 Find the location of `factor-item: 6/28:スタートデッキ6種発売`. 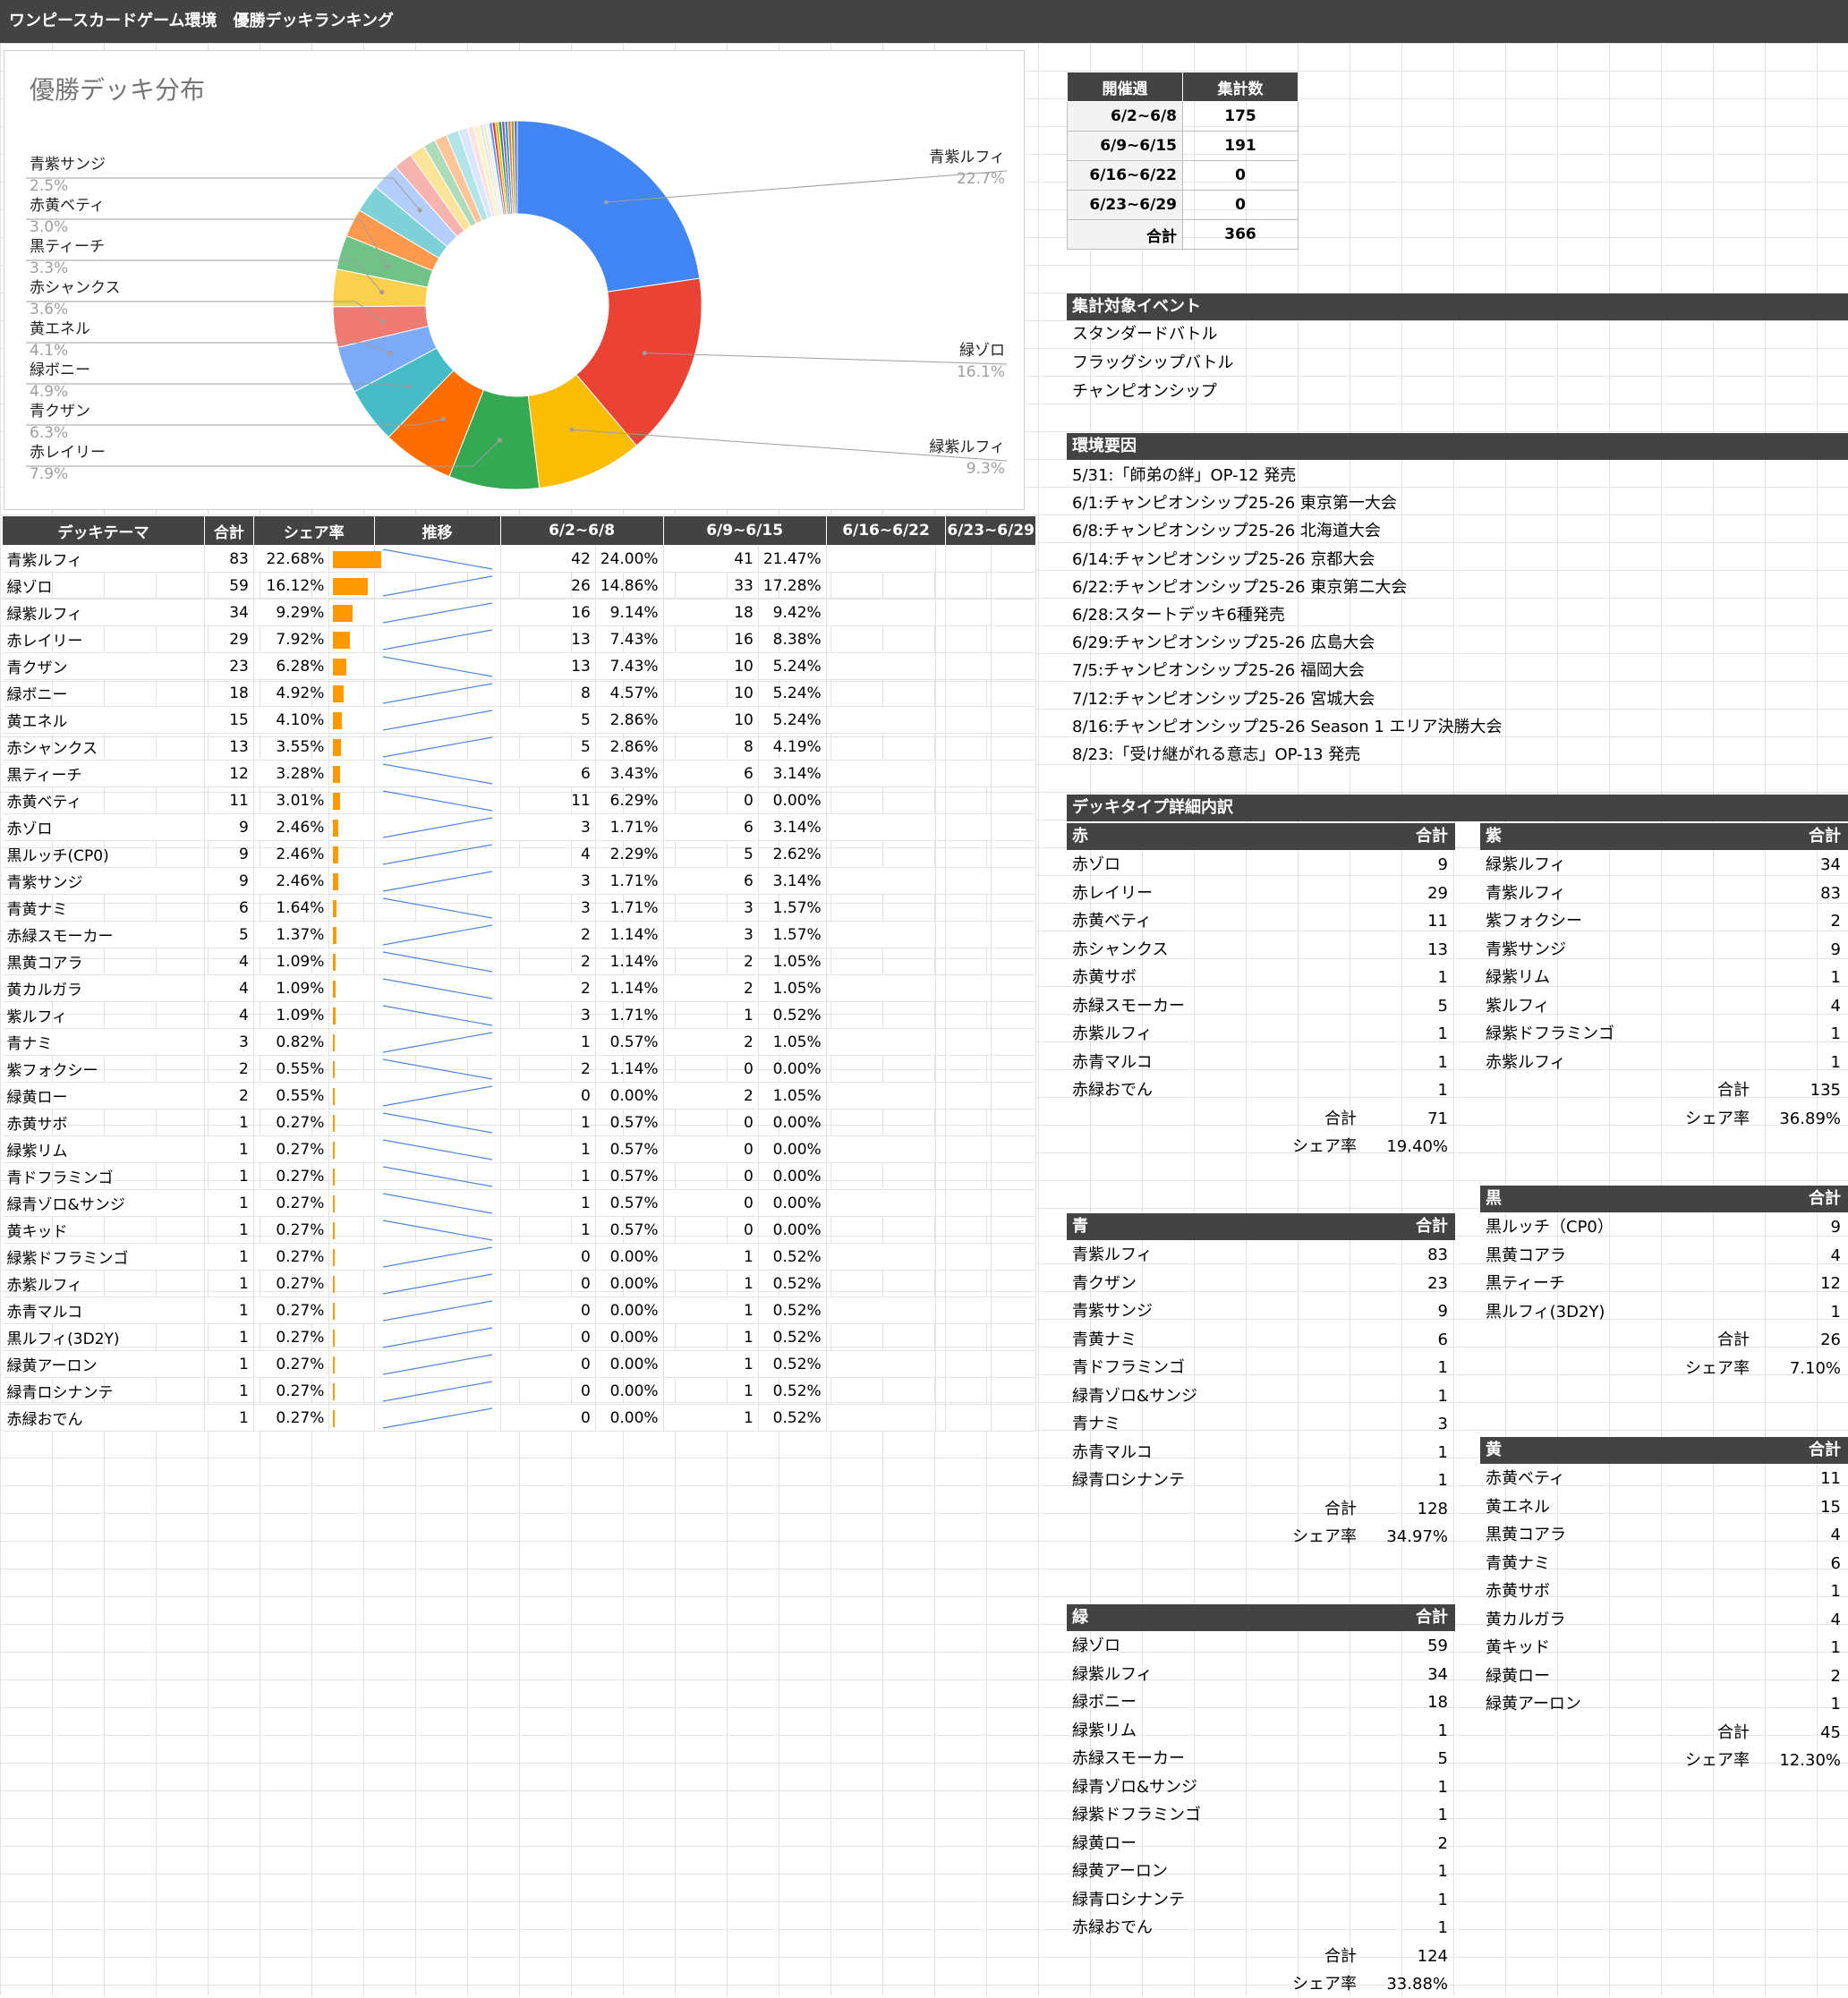

factor-item: 6/28:スタートデッキ6種発売 is located at coordinates (1178, 615).